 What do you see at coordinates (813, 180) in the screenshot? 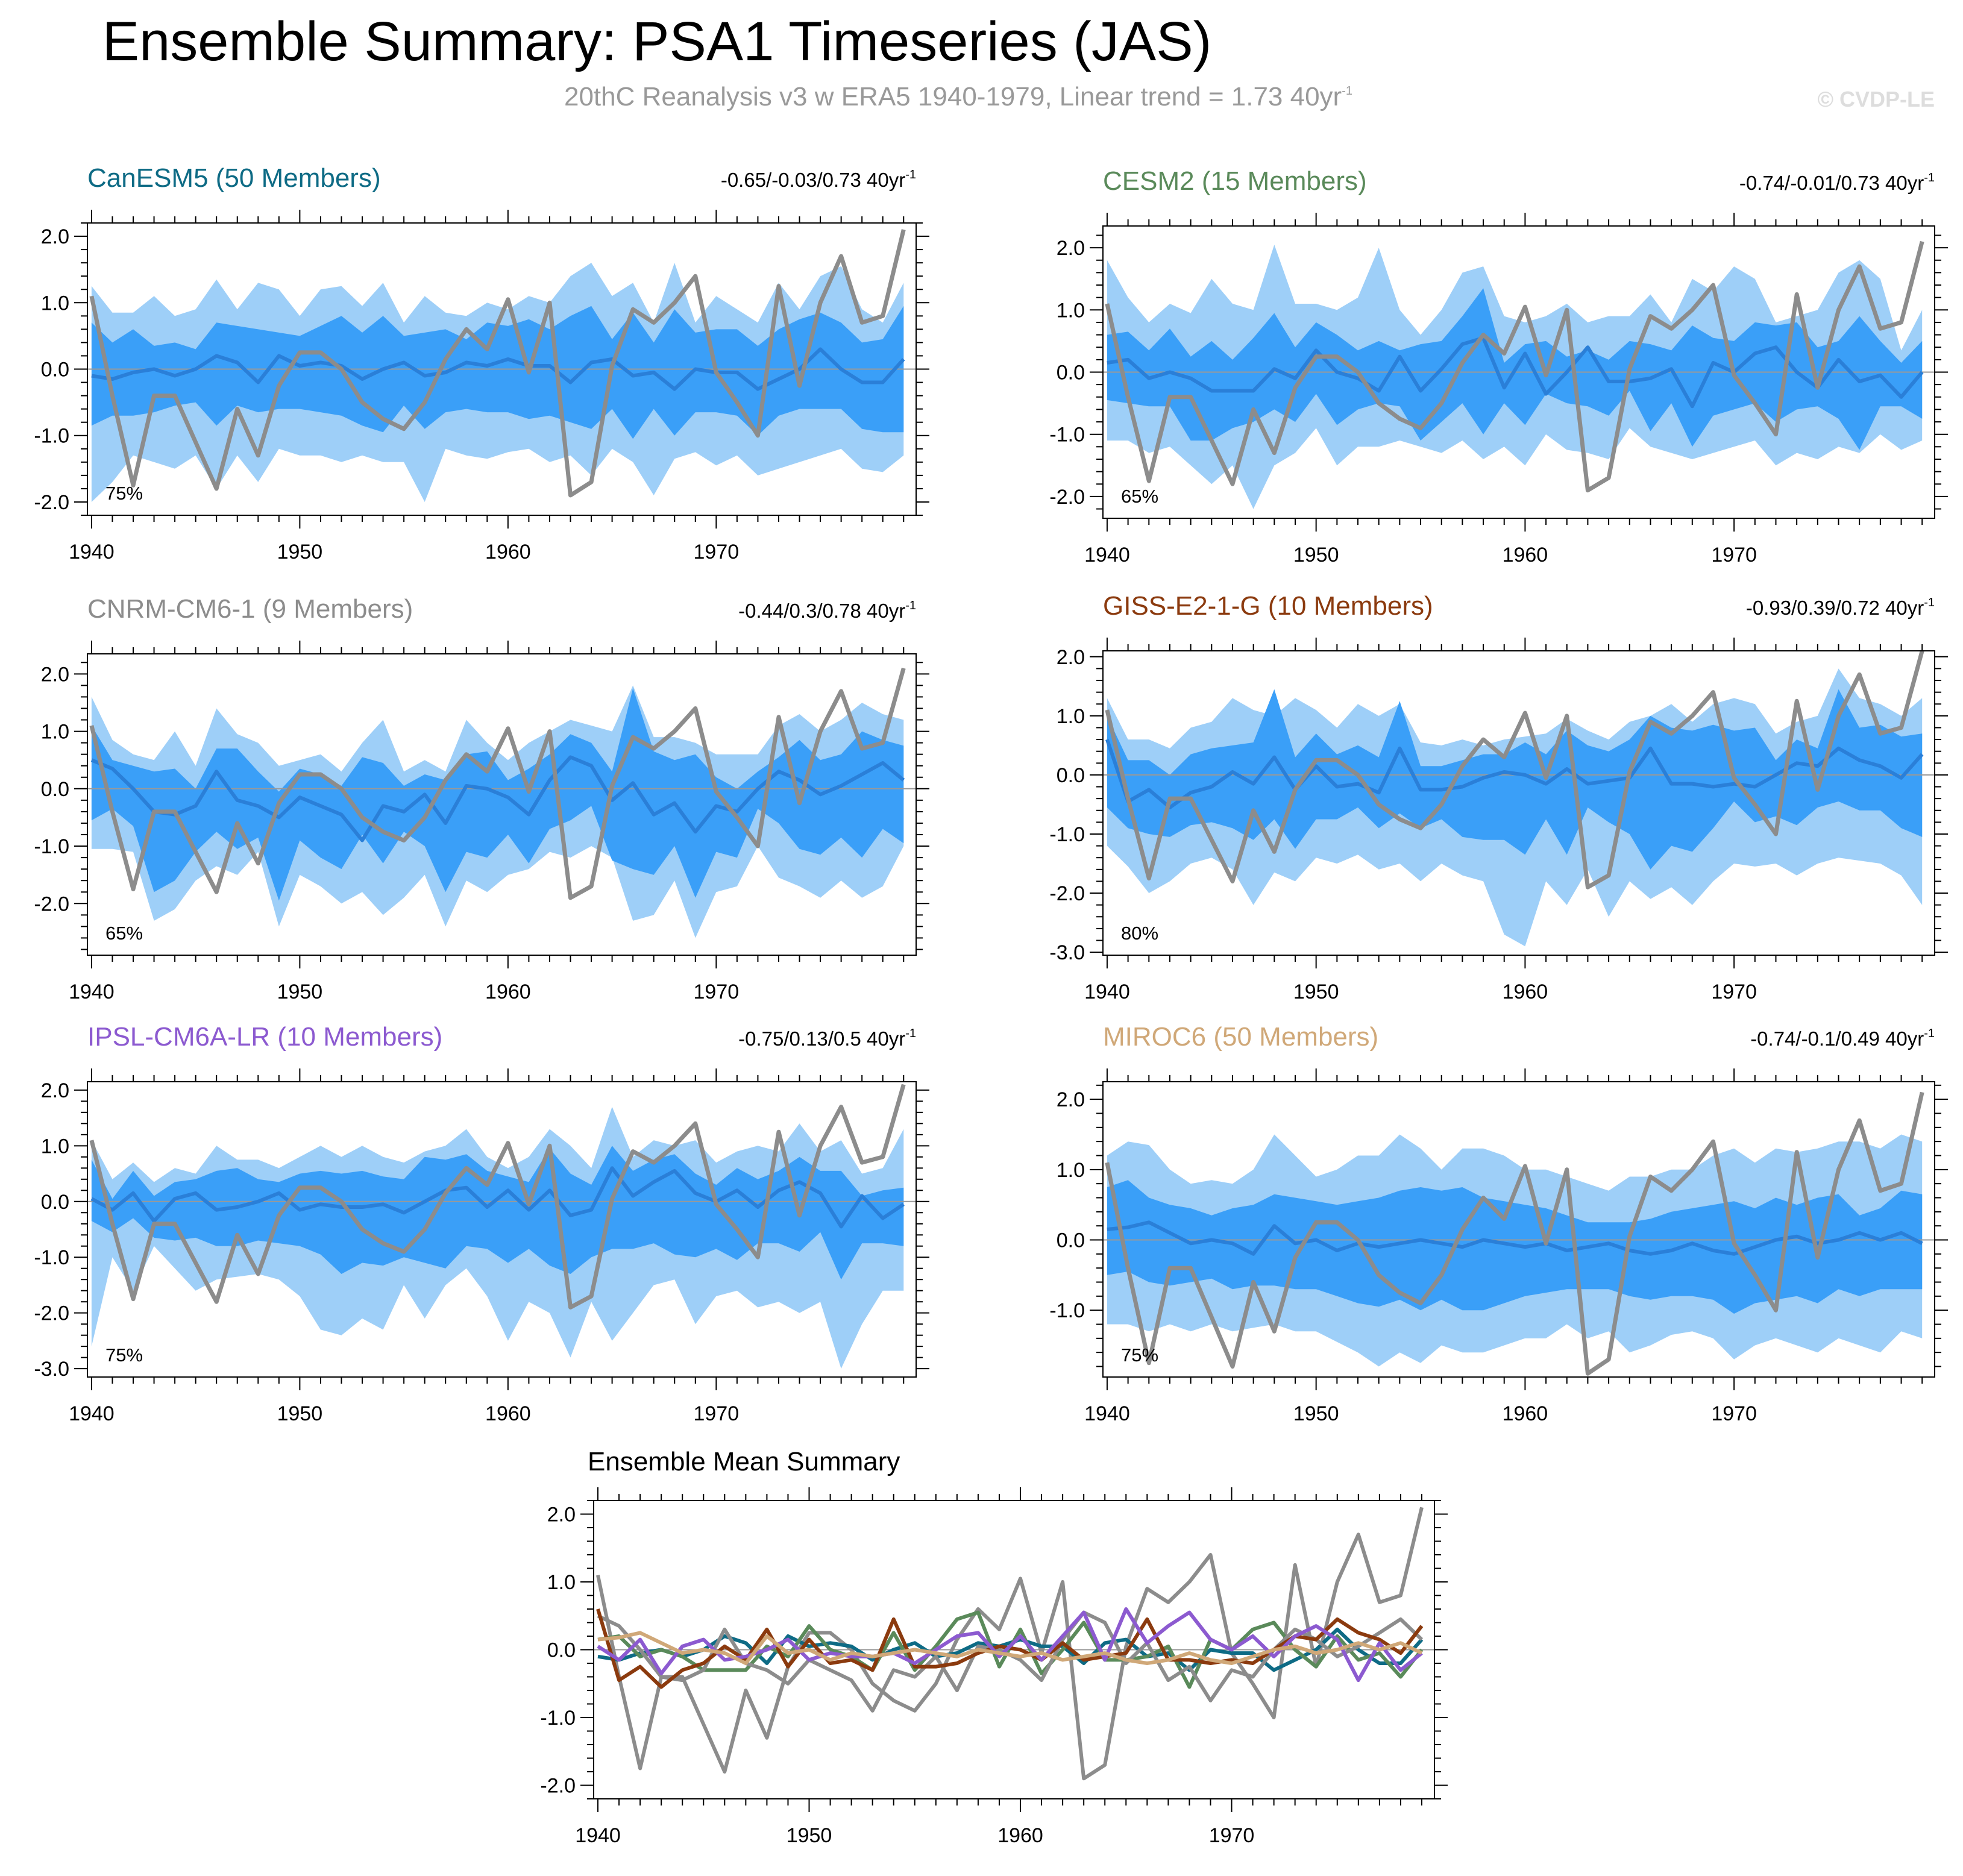
I see `trend-stats-text: -0.65/-0.03/0.73 40yr` at bounding box center [813, 180].